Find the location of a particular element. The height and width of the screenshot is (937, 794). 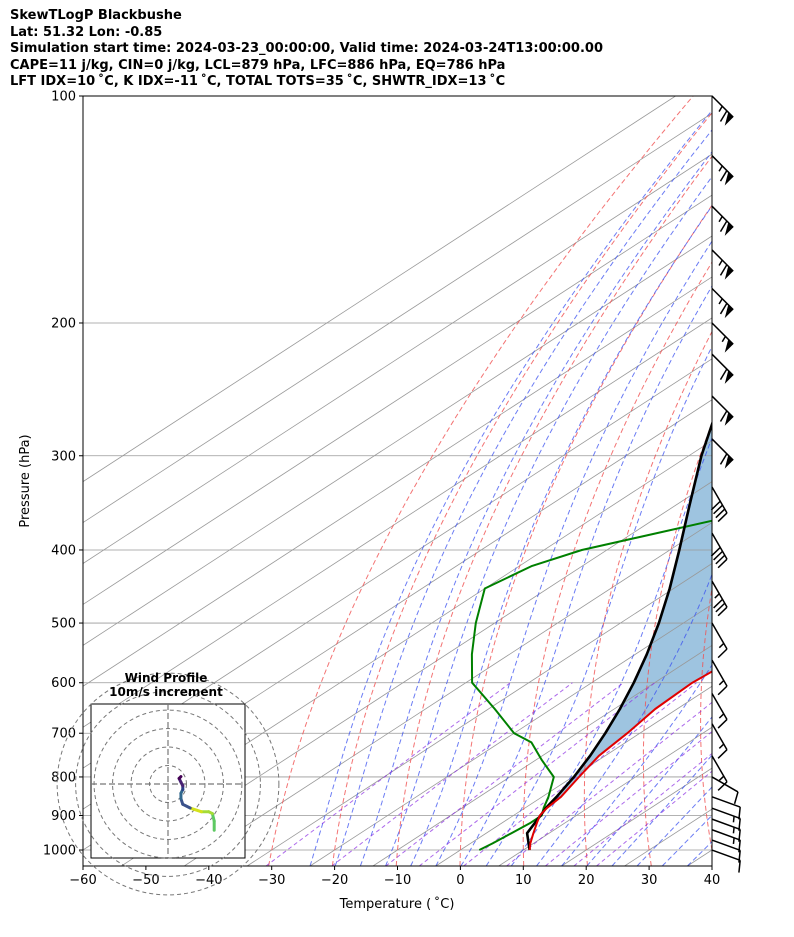

parcel-line is located at coordinates (618, 635).